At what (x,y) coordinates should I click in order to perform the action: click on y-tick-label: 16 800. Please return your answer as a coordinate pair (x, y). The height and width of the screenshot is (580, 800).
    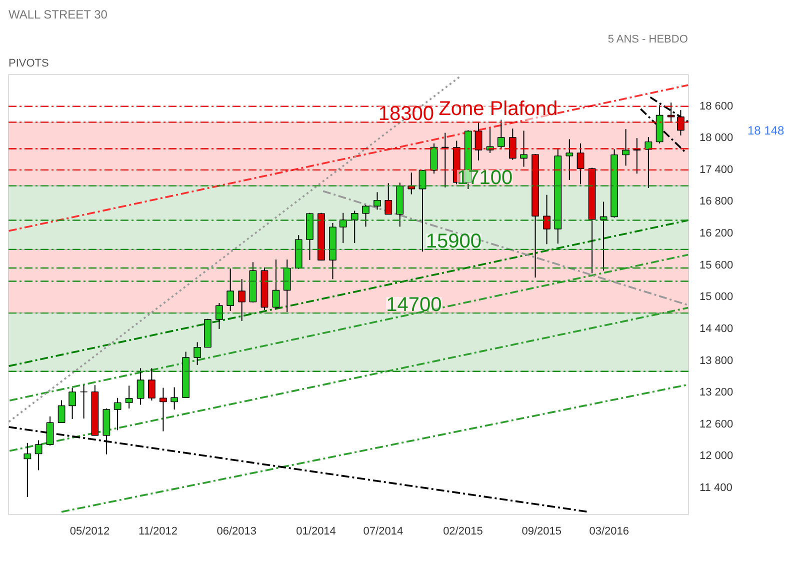
    Looking at the image, I should click on (717, 202).